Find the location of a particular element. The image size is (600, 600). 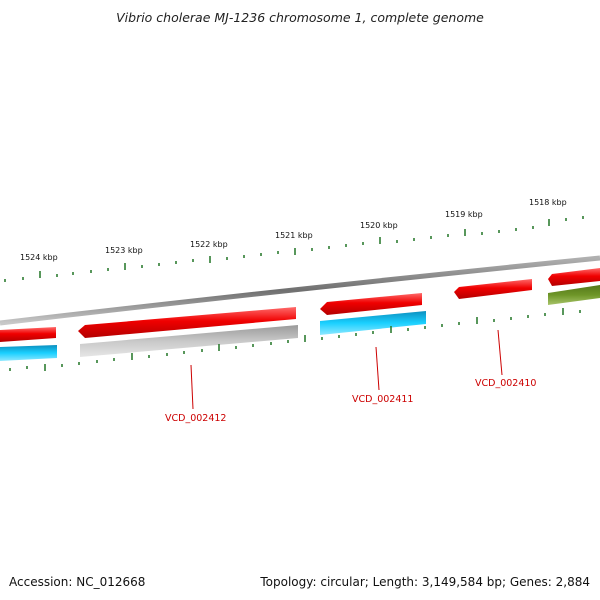

reverse-strand-genes is located at coordinates (300, 323).